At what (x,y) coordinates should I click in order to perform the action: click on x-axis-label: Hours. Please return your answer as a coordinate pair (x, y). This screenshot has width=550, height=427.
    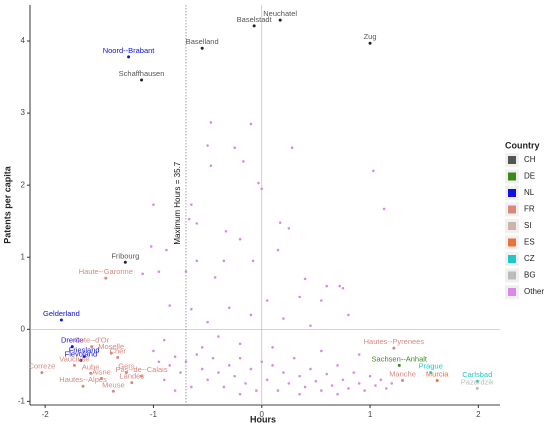
    Looking at the image, I should click on (263, 419).